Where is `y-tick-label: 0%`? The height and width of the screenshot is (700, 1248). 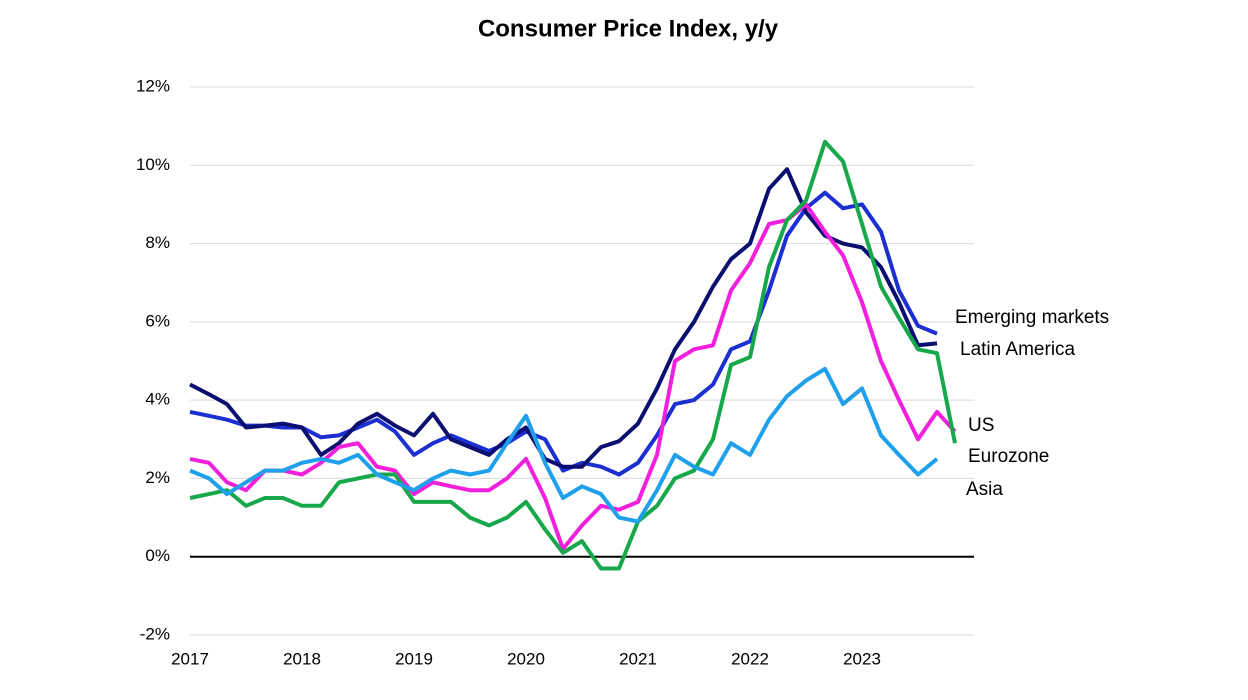
y-tick-label: 0% is located at coordinates (157, 555).